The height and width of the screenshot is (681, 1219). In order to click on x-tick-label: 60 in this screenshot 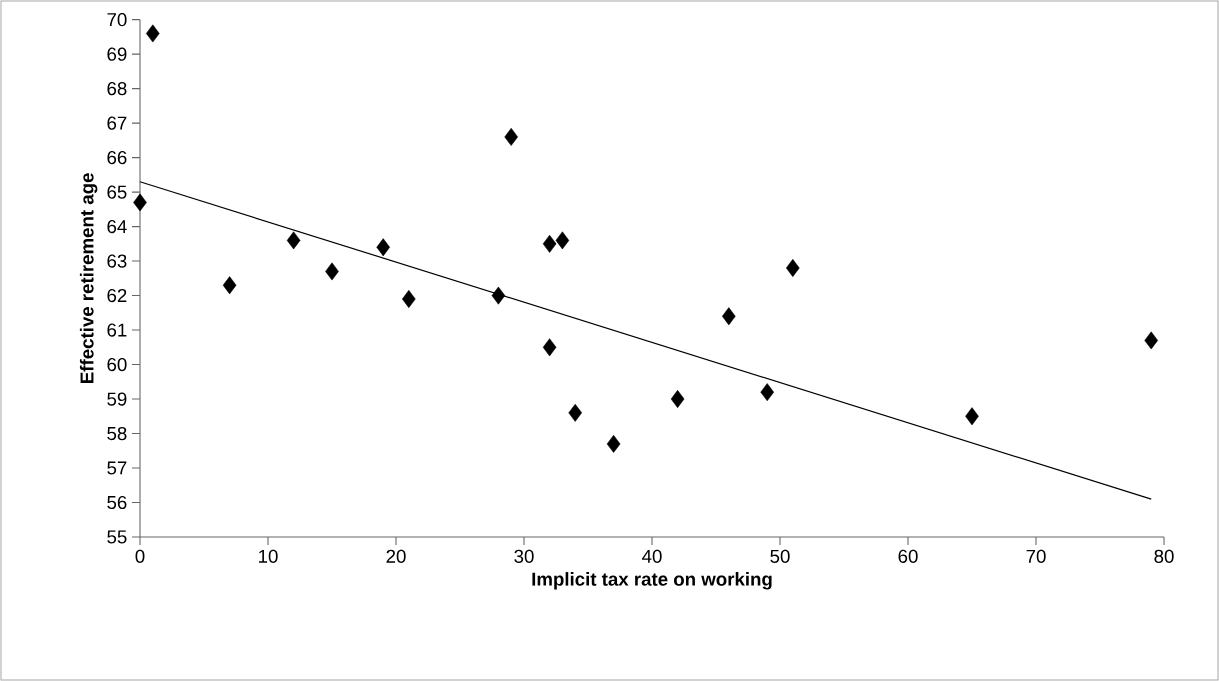, I will do `click(908, 556)`.